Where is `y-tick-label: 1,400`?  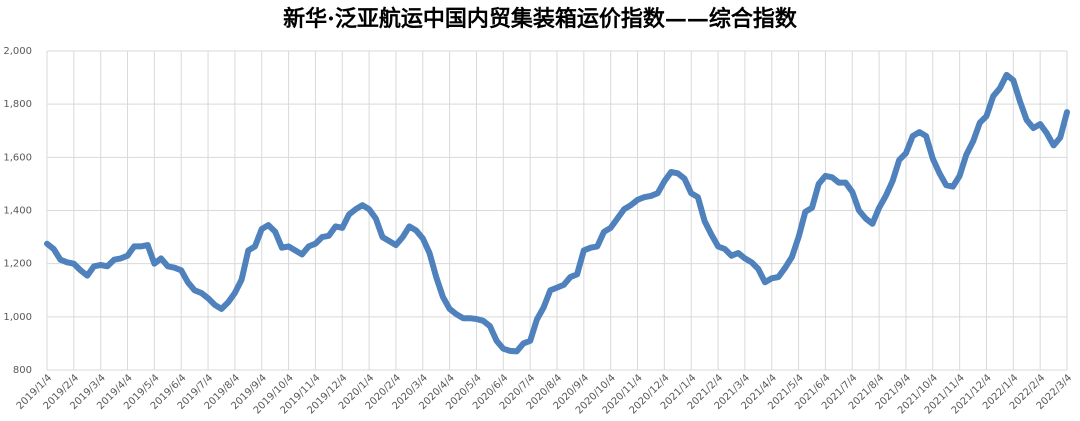 y-tick-label: 1,400 is located at coordinates (17, 211).